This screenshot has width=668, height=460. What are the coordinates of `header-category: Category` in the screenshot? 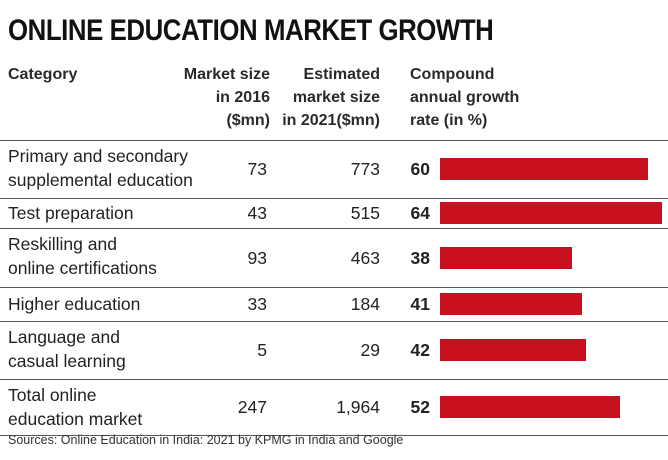 It's located at (43, 74).